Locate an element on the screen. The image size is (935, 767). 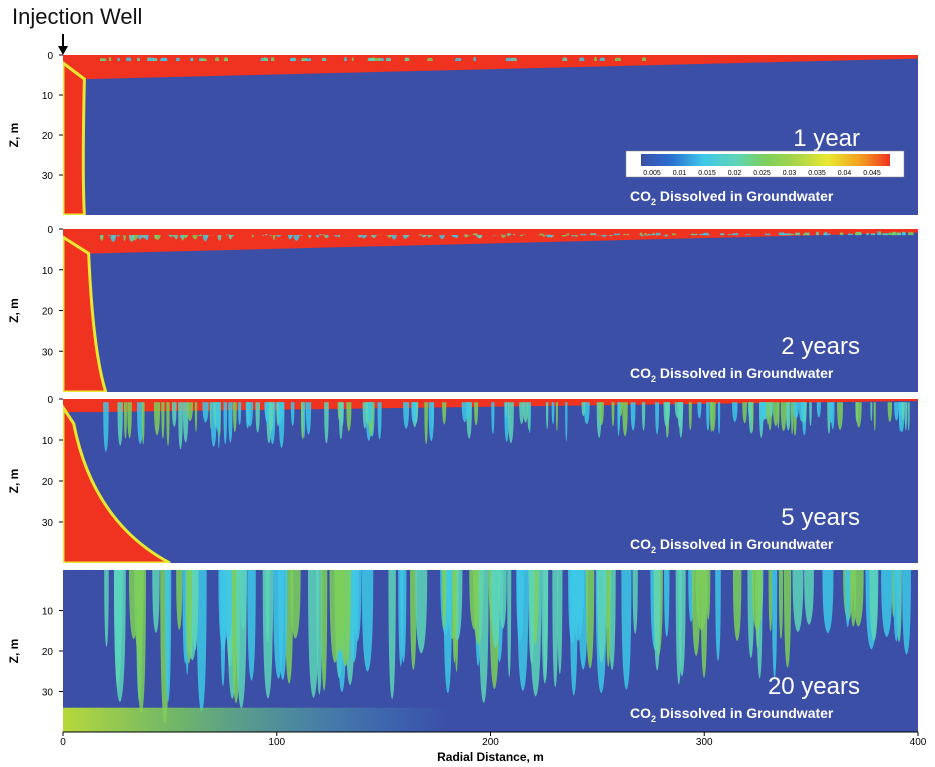
colorbar-tick-label: 0.045 is located at coordinates (872, 173).